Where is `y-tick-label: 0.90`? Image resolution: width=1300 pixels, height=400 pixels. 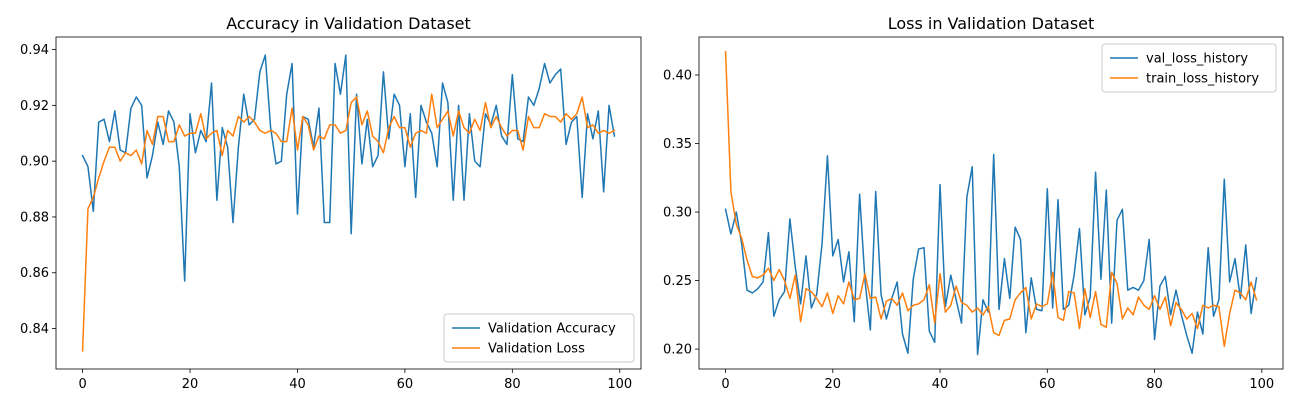 y-tick-label: 0.90 is located at coordinates (34, 162).